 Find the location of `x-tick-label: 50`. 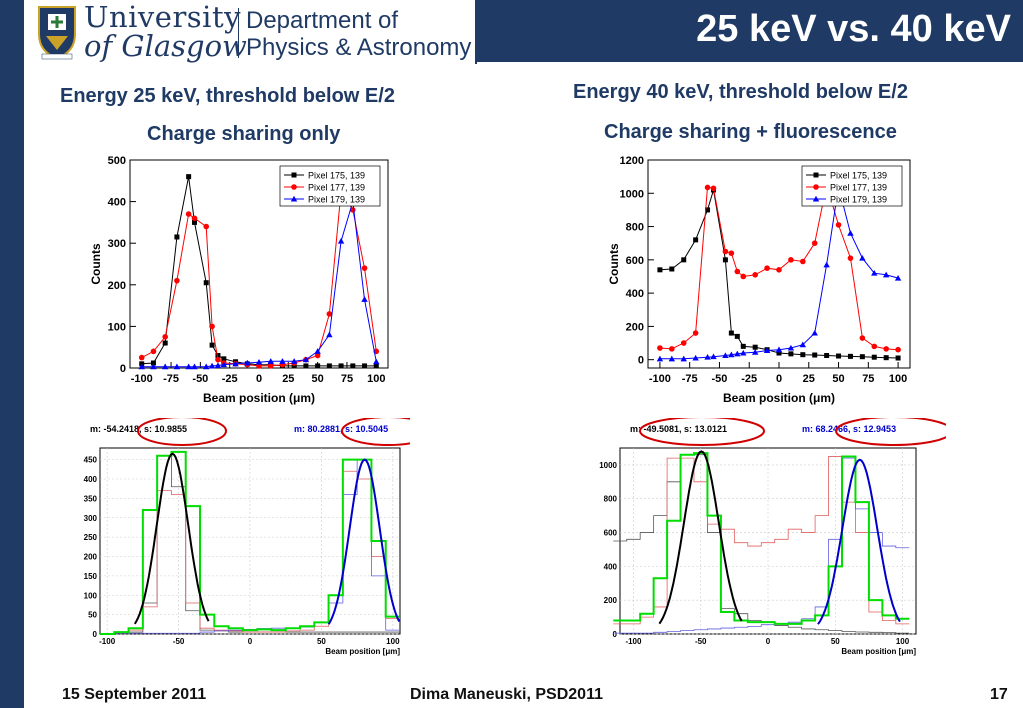

x-tick-label: 50 is located at coordinates (838, 379).